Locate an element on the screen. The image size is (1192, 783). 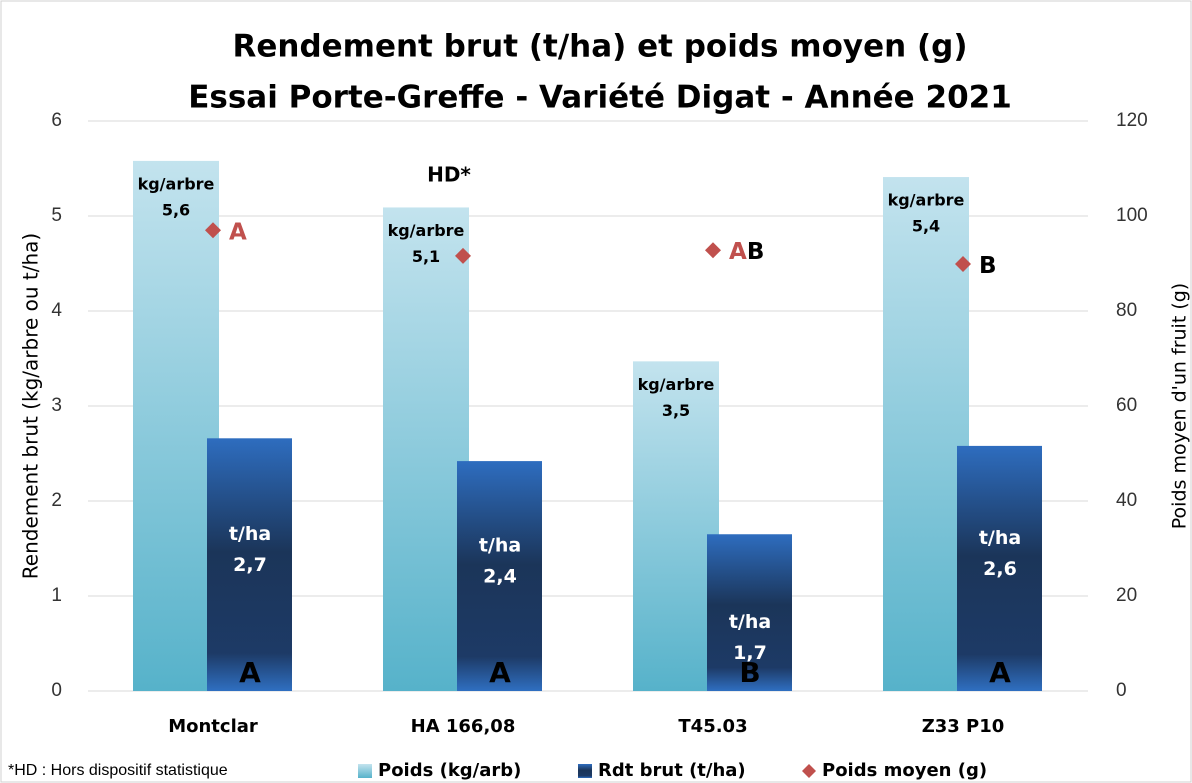
data-label: 3,5 is located at coordinates (676, 410).